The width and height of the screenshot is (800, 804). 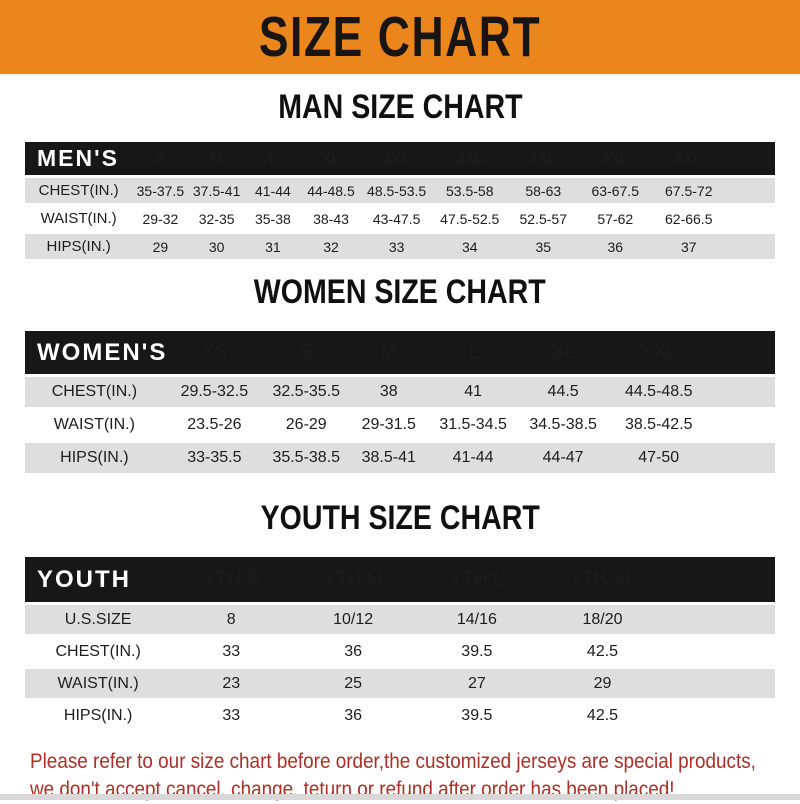 What do you see at coordinates (84, 579) in the screenshot?
I see `table-header-label: YOUTH` at bounding box center [84, 579].